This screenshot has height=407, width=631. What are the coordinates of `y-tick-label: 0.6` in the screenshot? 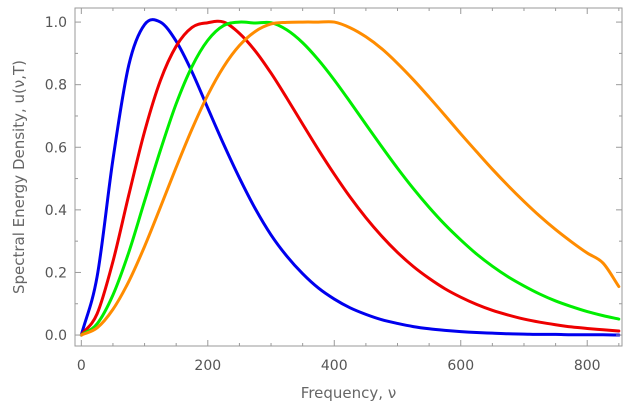 It's located at (56, 148).